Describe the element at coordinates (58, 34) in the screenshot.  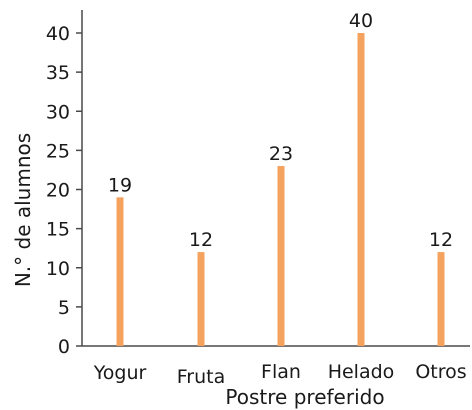
I see `y-tick-label: 40` at that location.